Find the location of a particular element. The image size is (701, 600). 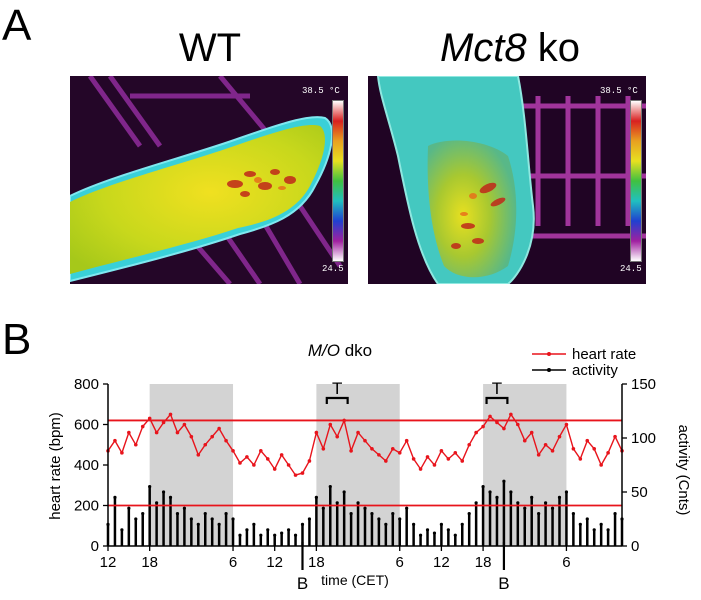

chart-title: M/O dko is located at coordinates (340, 350).